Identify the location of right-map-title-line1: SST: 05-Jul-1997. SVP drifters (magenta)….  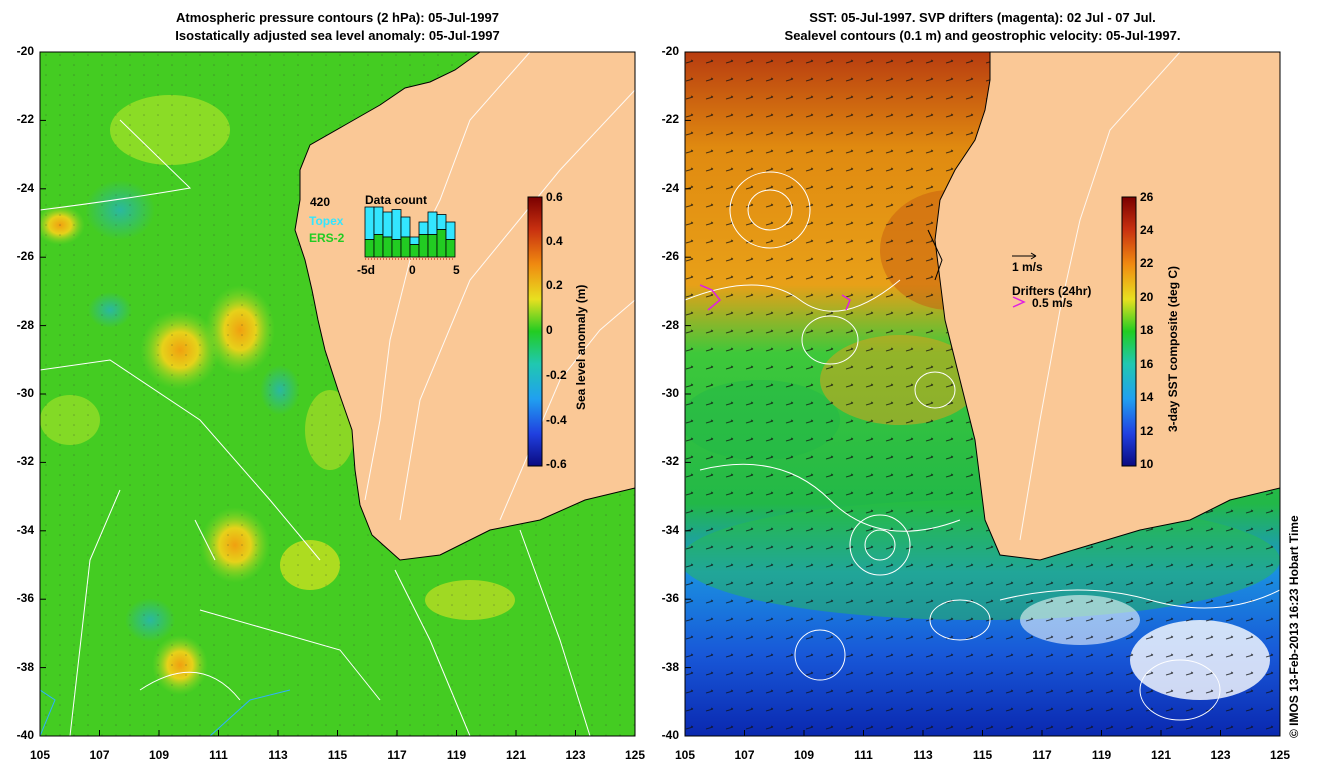
(982, 17).